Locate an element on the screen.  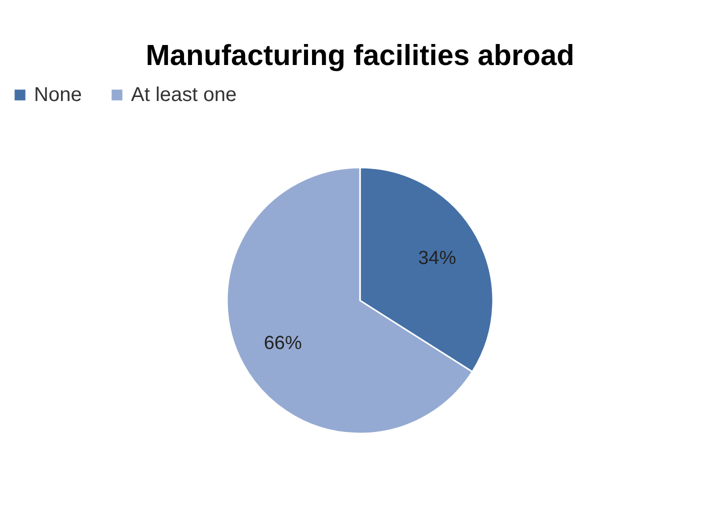
legend-label: None is located at coordinates (58, 95).